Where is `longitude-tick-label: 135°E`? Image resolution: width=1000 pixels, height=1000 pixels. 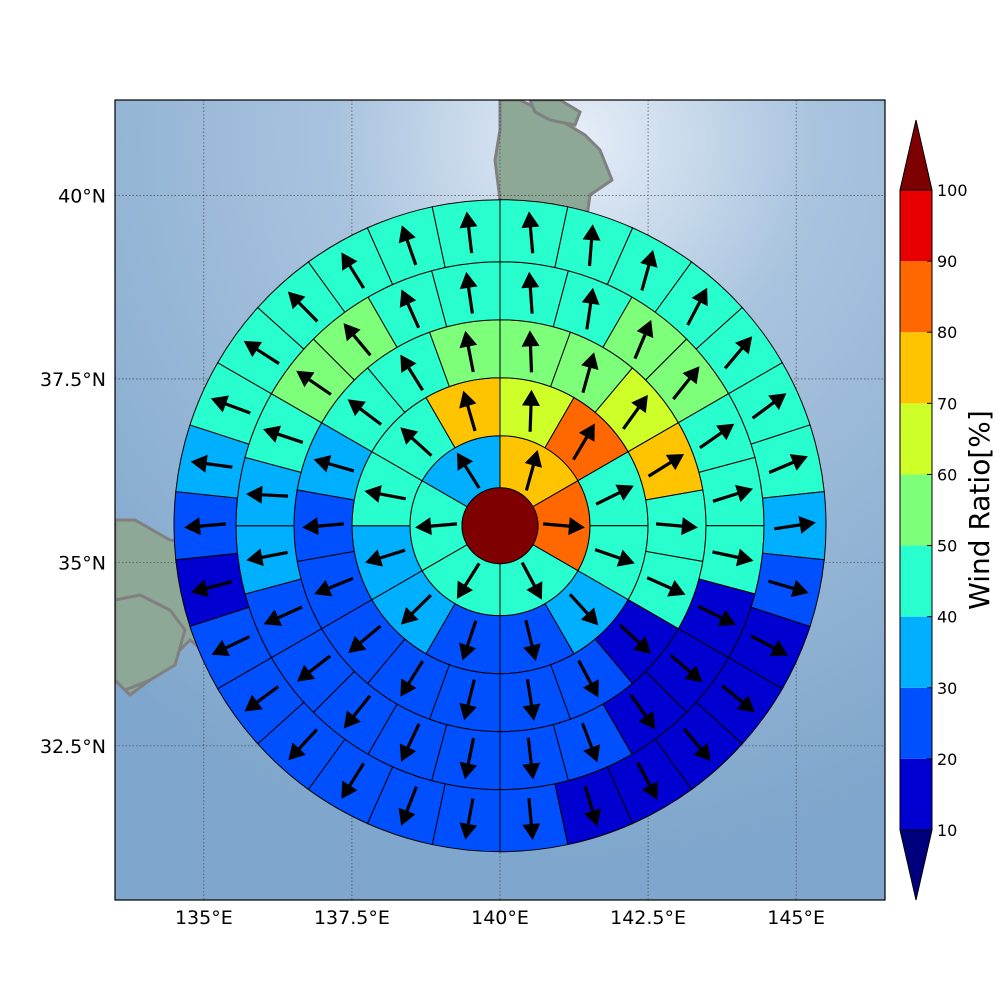 longitude-tick-label: 135°E is located at coordinates (204, 918).